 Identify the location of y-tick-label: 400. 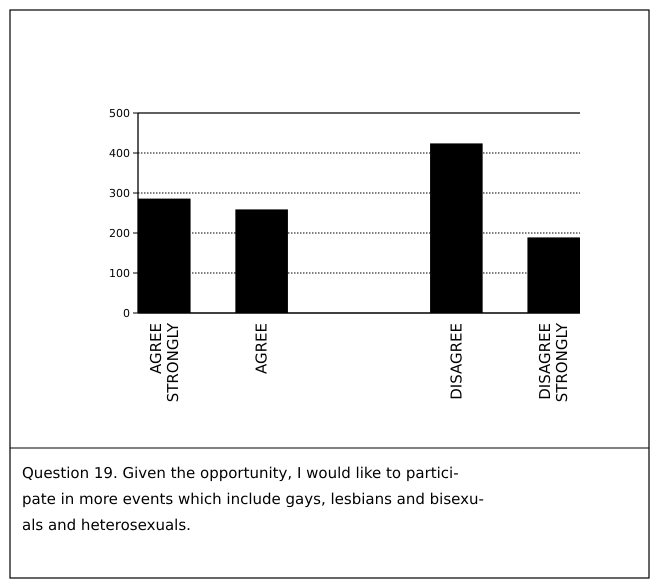
(119, 153).